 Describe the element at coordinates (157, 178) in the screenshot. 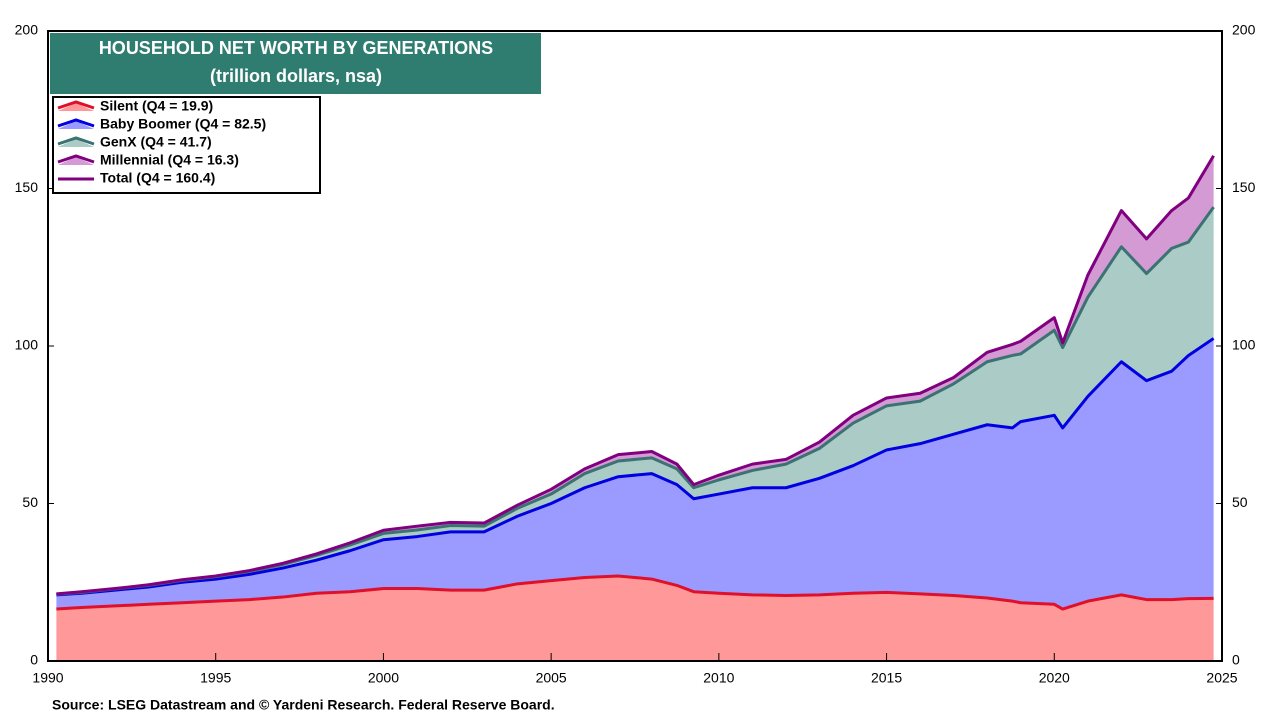

I see `legend-label: Total (Q4 = 160.4)` at that location.